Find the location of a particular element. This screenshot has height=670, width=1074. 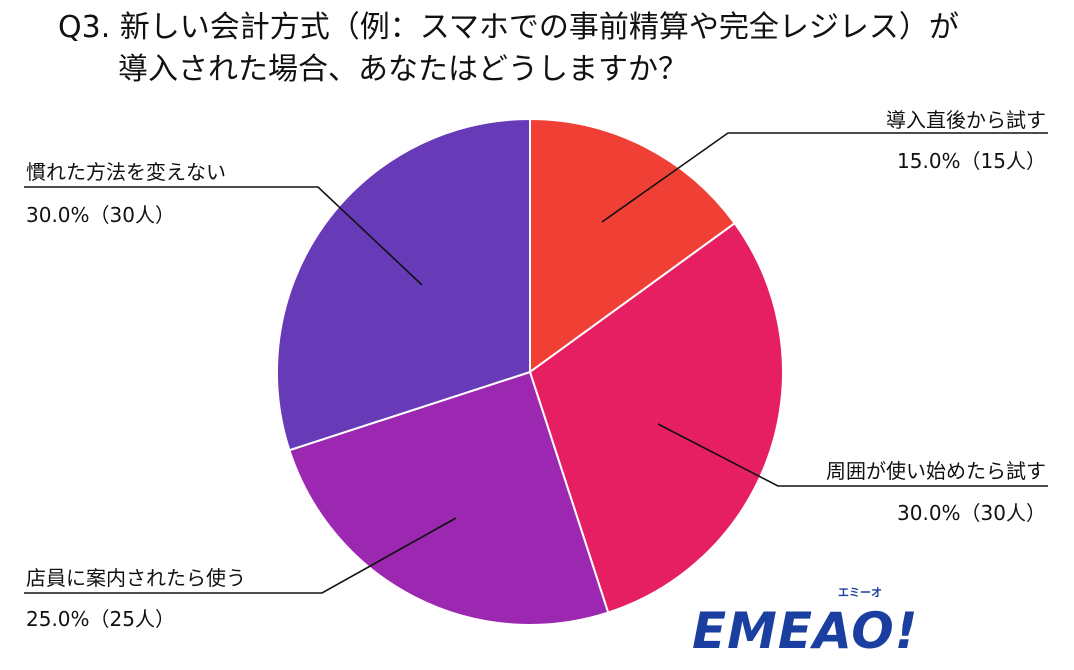

slice-value-label-1: 15.0%（15人） is located at coordinates (971, 161).